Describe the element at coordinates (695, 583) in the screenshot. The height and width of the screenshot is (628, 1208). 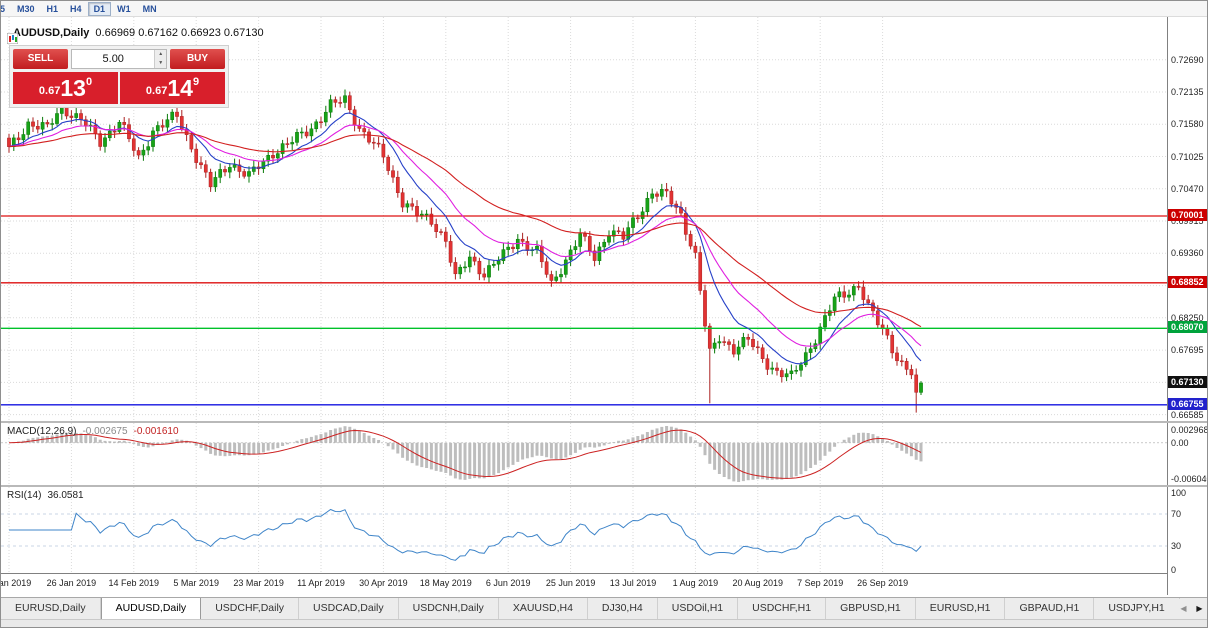
I see `date-axis-label: 1 Aug 2019` at that location.